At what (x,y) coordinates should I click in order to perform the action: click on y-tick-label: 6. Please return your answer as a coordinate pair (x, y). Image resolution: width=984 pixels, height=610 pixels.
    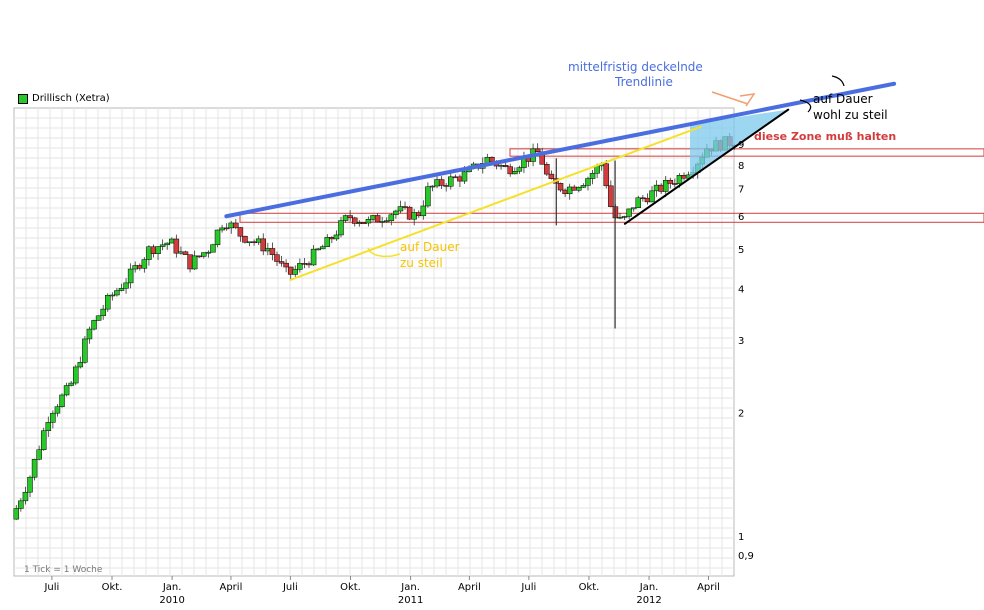
    Looking at the image, I should click on (741, 217).